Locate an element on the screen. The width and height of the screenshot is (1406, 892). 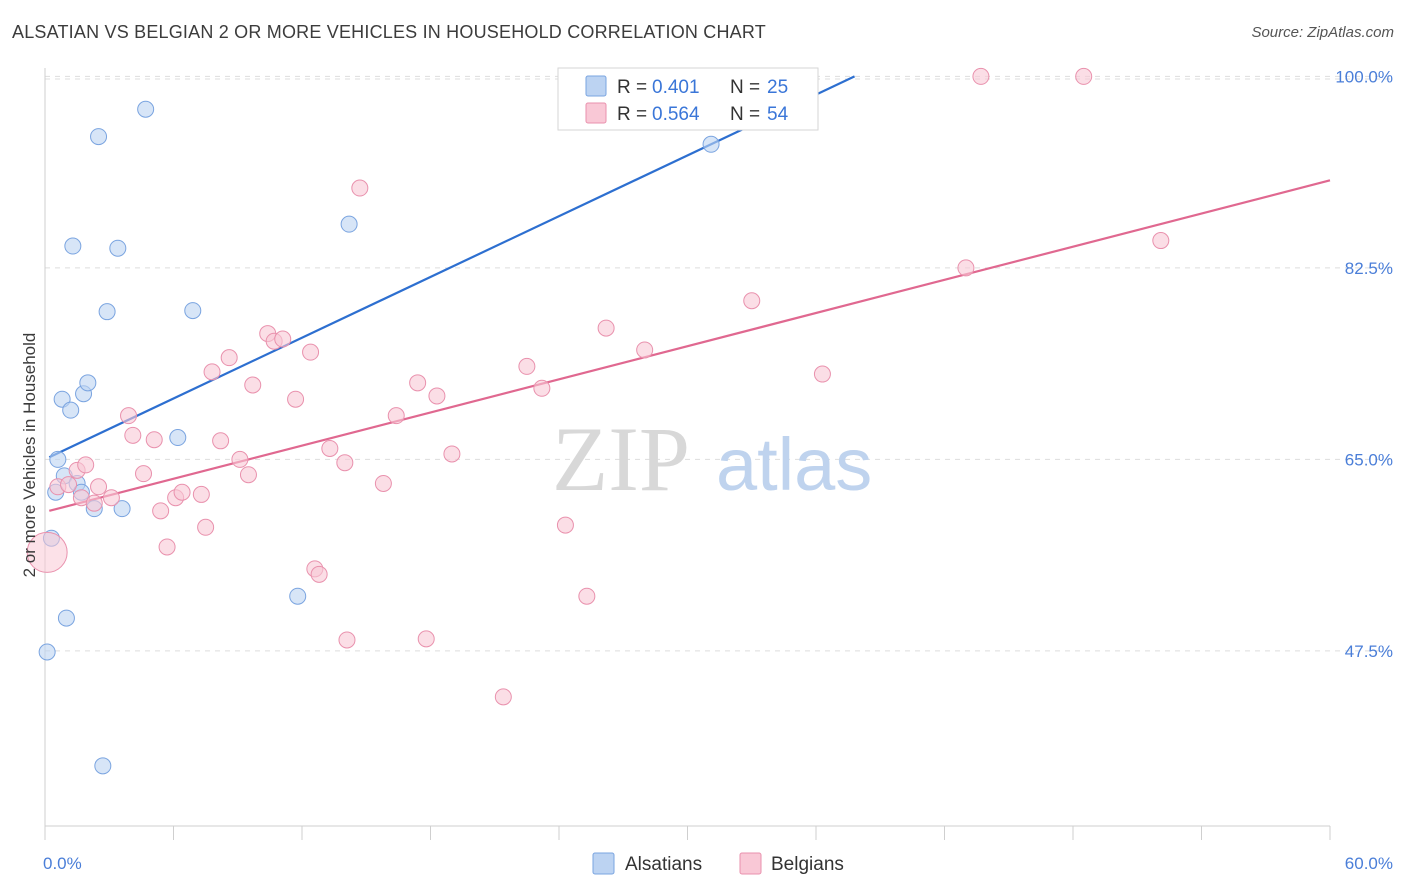
watermark-atlas: atlas is located at coordinates (794, 464).